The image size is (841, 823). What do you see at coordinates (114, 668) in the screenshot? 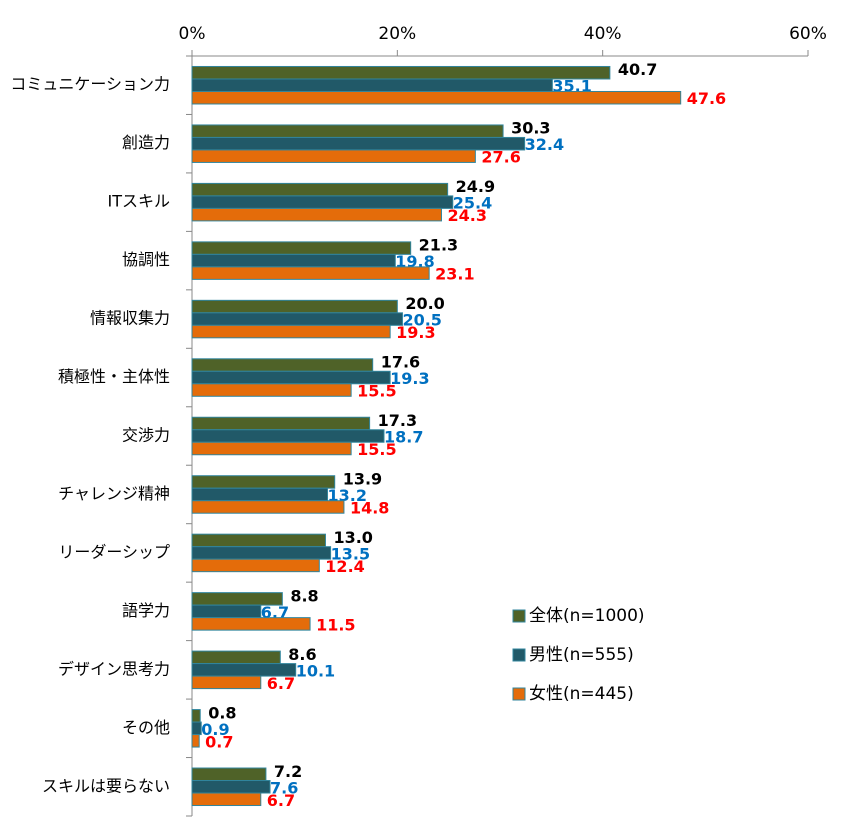
I see `y-tick-label: デザイン思考力` at bounding box center [114, 668].